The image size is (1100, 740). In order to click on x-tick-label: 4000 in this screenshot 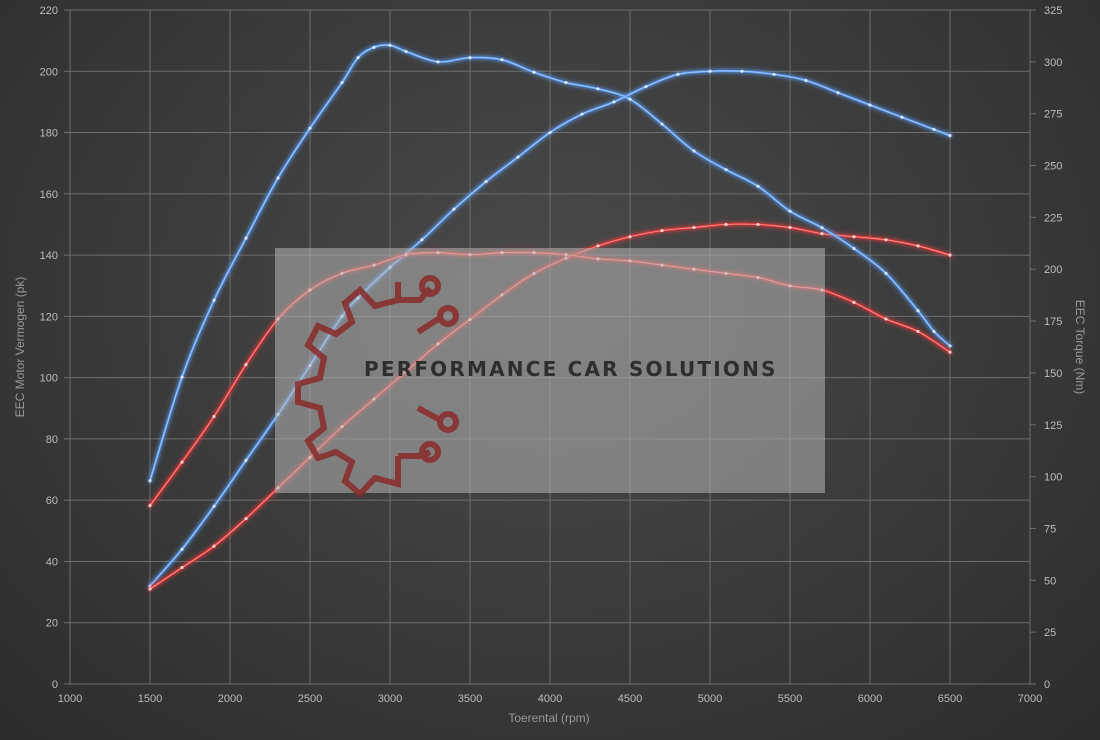, I will do `click(550, 699)`.